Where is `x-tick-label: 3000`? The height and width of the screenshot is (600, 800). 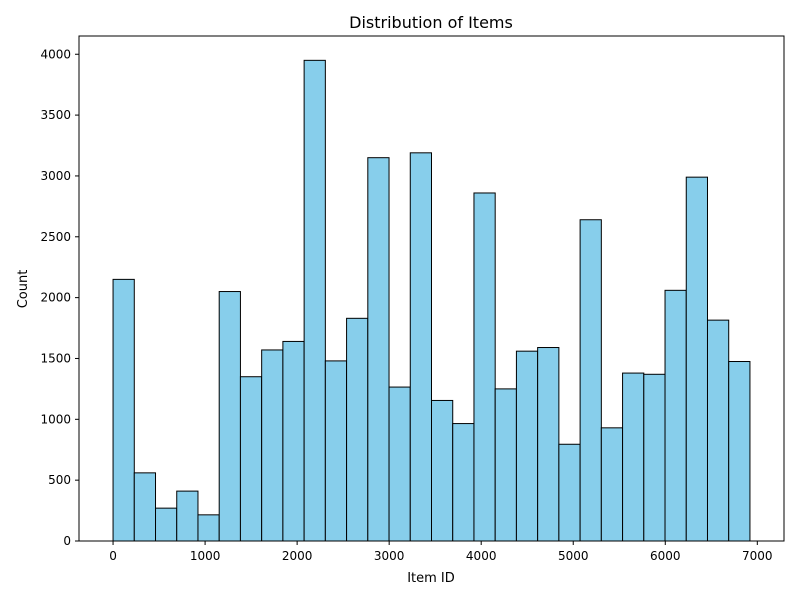 x-tick-label: 3000 is located at coordinates (389, 556).